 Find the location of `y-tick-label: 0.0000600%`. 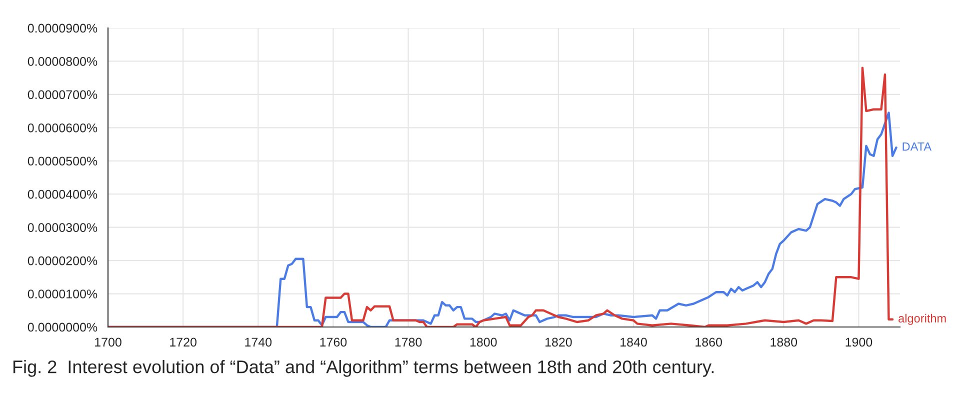

y-tick-label: 0.0000600% is located at coordinates (63, 127).